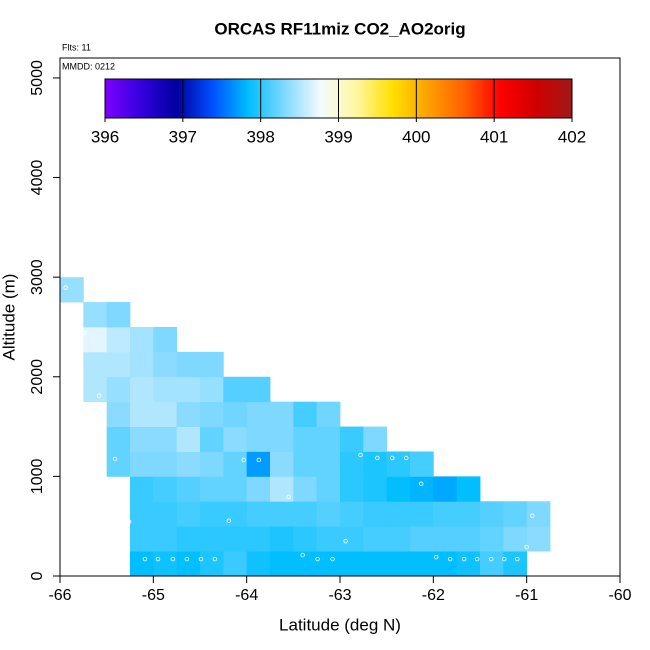 The height and width of the screenshot is (650, 650). I want to click on colorbar-tick-label: 398, so click(260, 136).